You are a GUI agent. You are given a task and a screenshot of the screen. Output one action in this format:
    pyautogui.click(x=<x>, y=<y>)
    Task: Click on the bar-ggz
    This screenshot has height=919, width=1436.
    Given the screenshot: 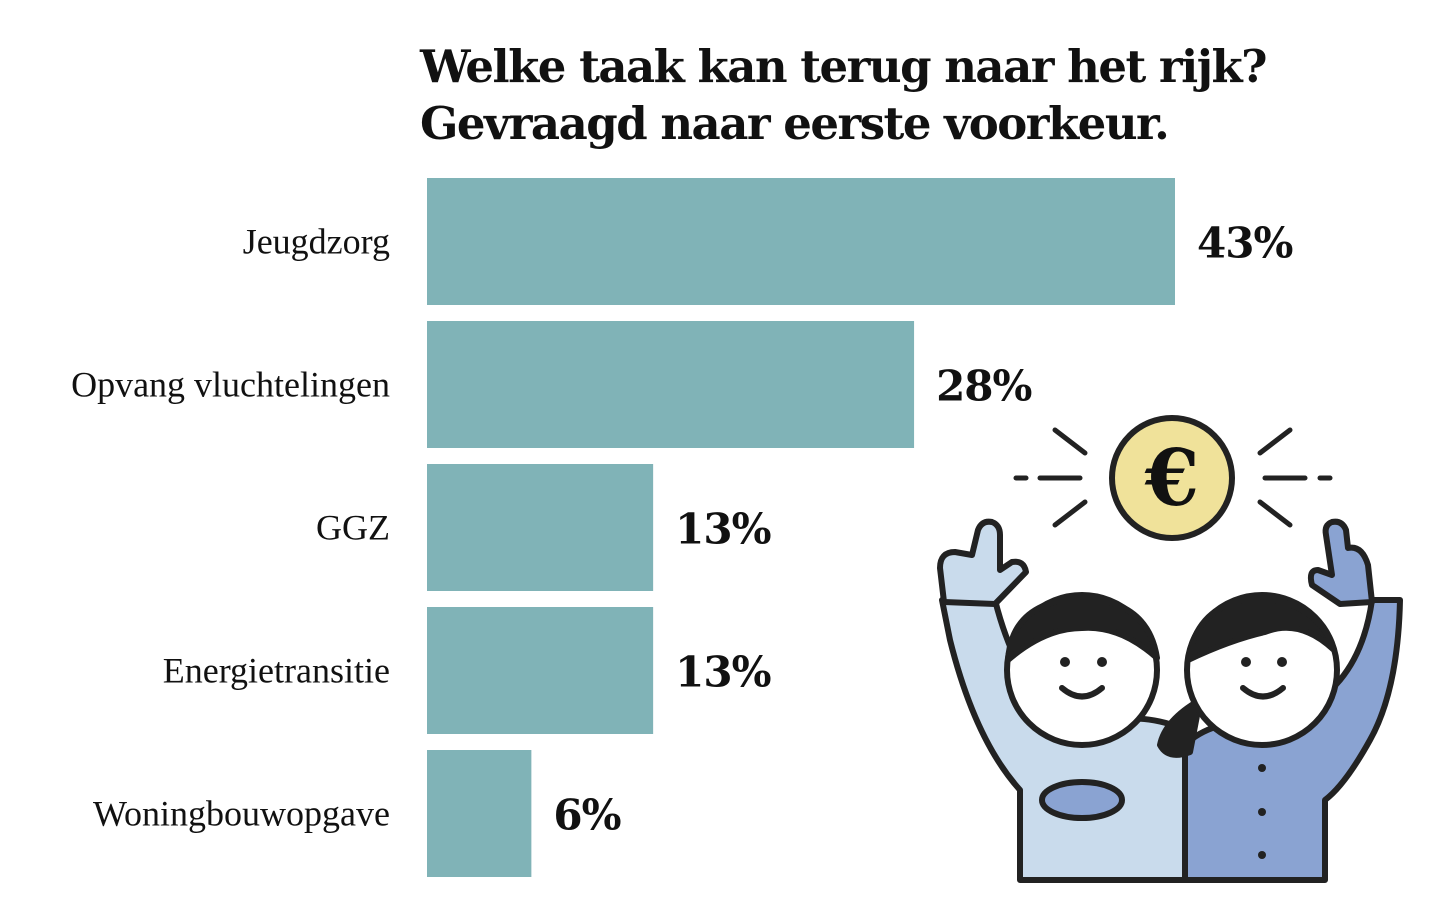 What is the action you would take?
    pyautogui.click(x=540, y=527)
    